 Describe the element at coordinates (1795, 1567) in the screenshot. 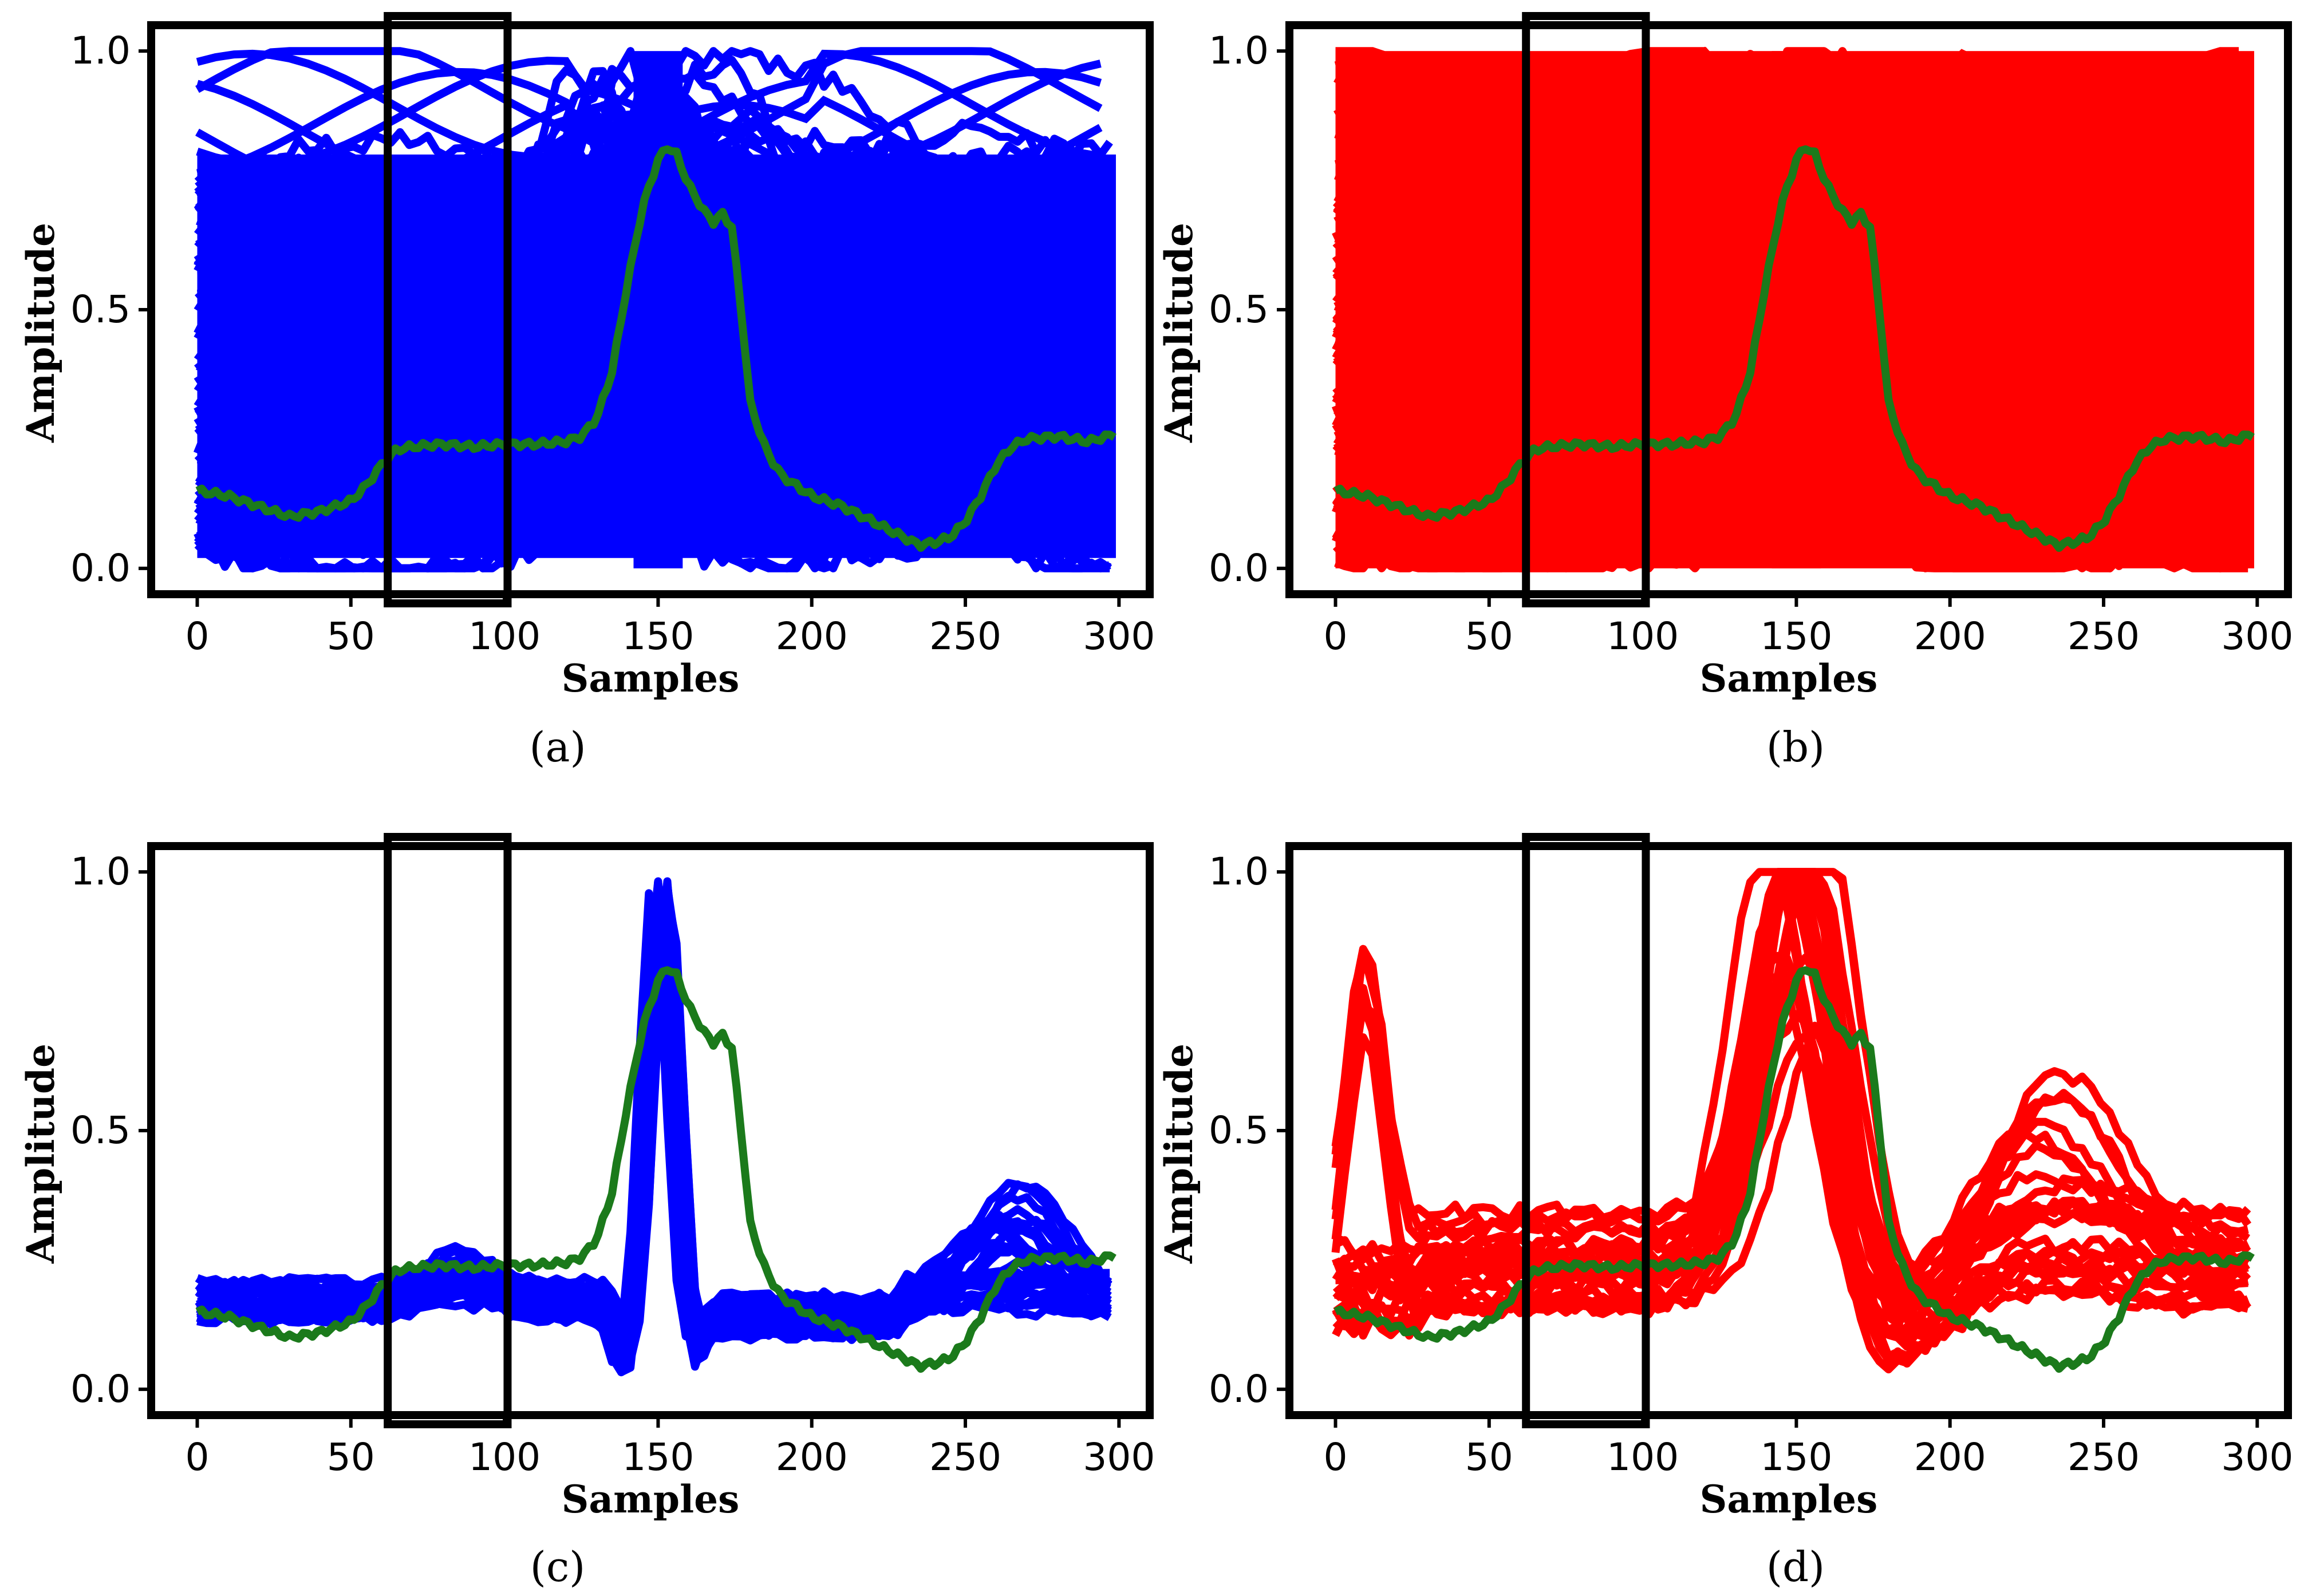

I see `panel-caption: (d)` at that location.